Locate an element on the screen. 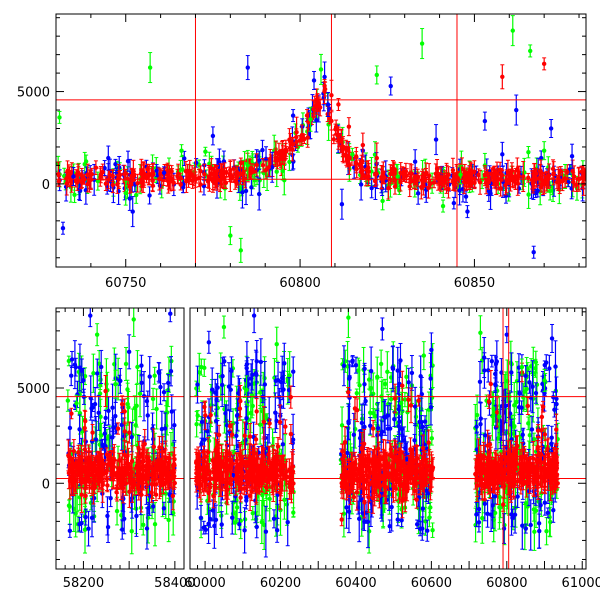 This screenshot has height=600, width=600. x-tick-label: 60750 is located at coordinates (125, 283).